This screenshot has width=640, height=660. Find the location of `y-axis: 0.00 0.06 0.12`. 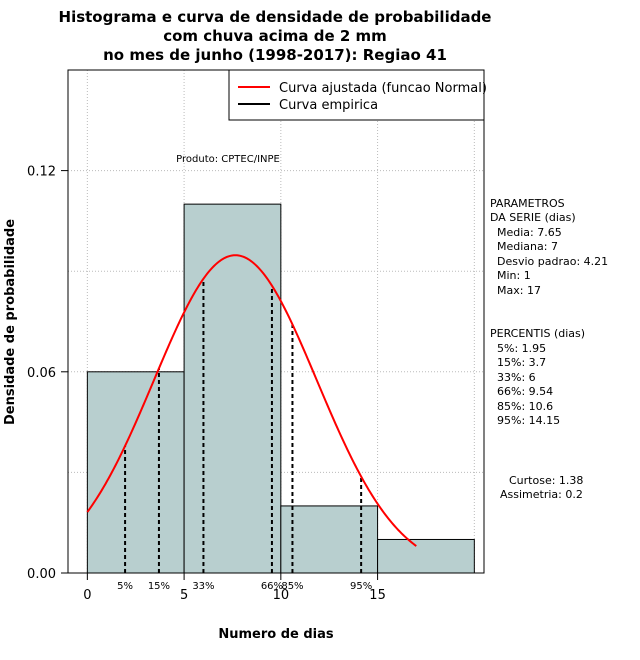

y-axis: 0.00 0.06 0.12 is located at coordinates (48, 373).